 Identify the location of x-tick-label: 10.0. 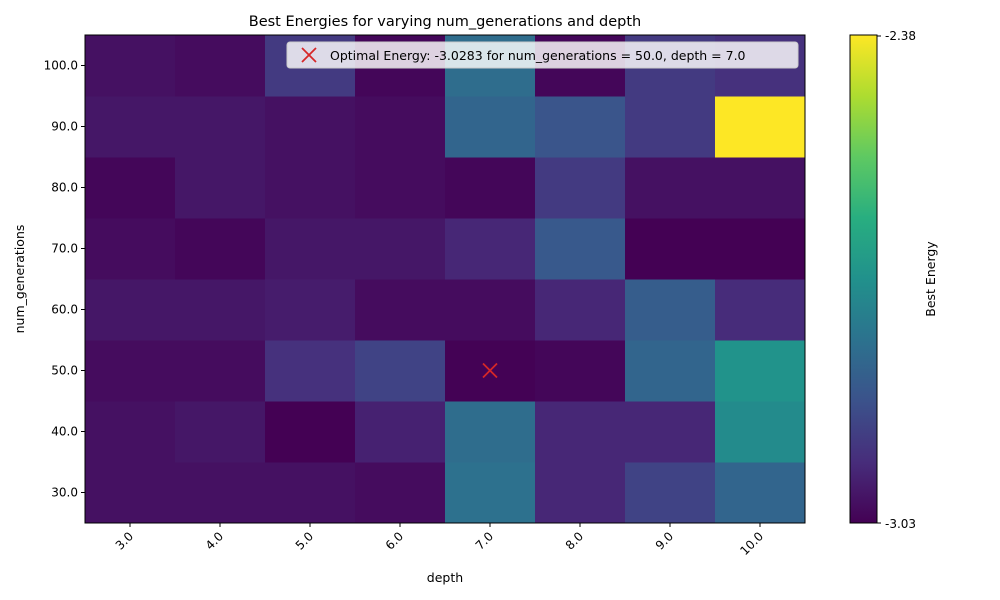
(751, 543).